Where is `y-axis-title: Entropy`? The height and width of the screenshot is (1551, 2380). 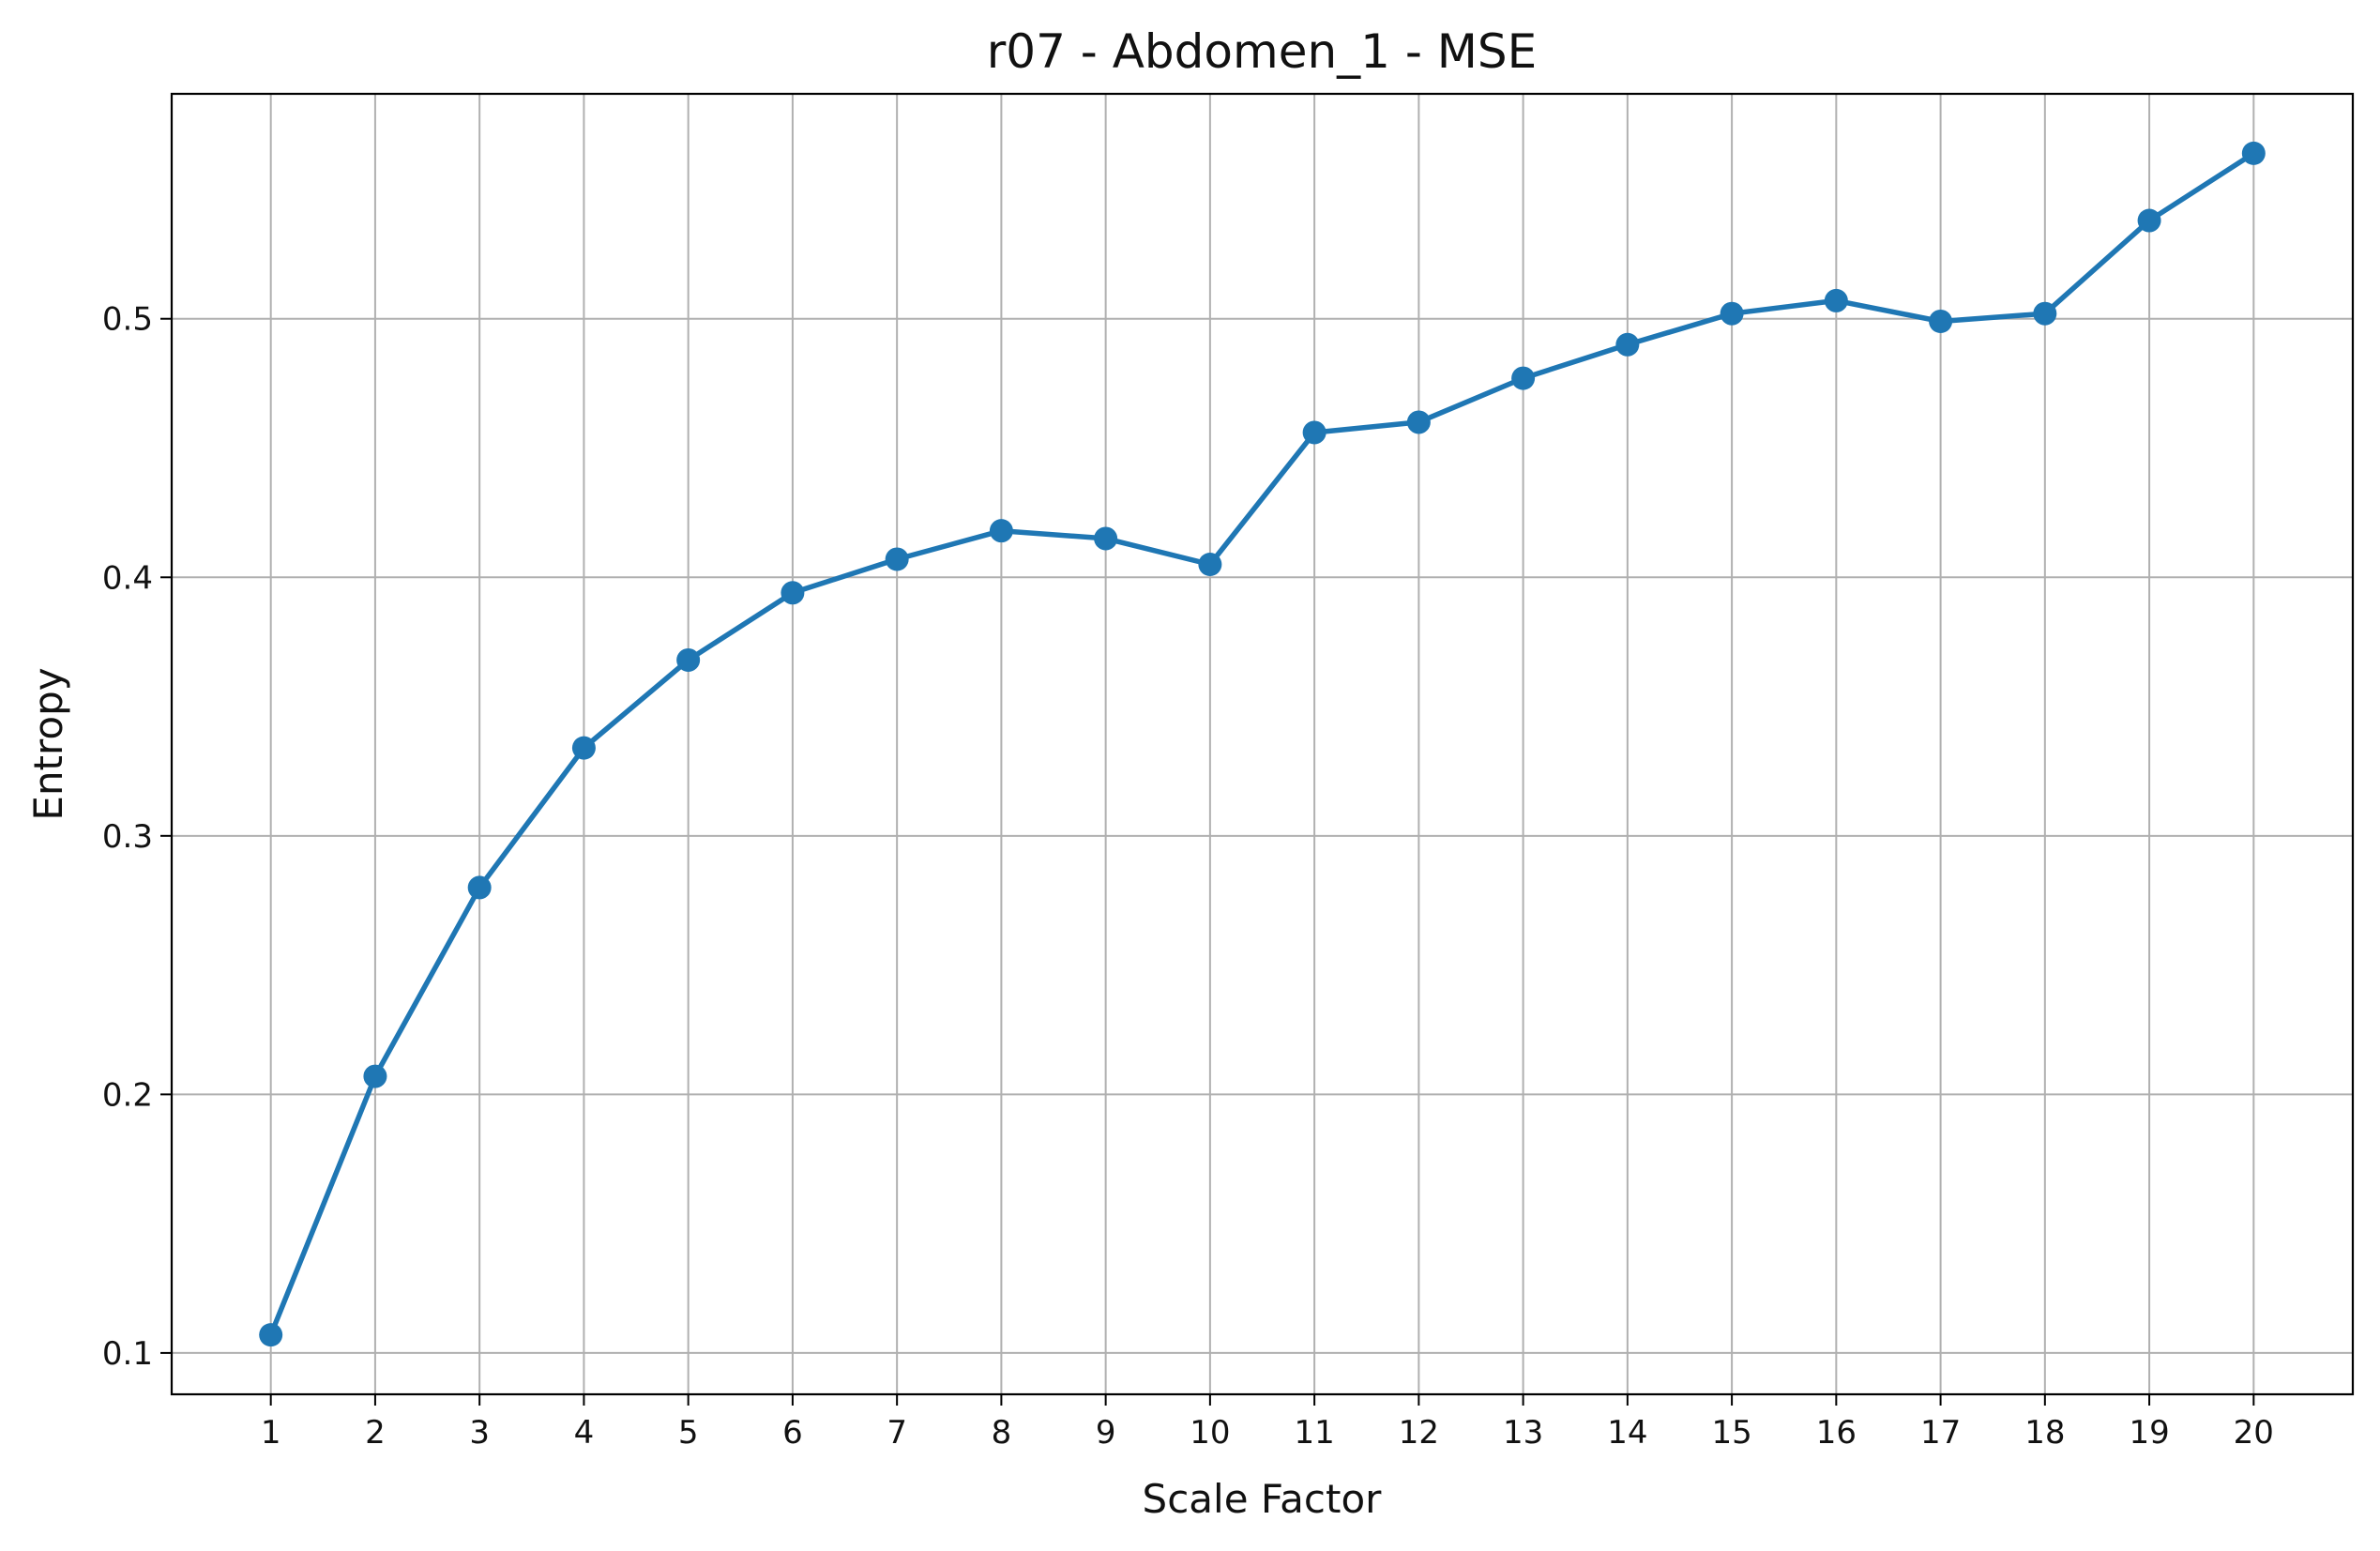 y-axis-title: Entropy is located at coordinates (48, 743).